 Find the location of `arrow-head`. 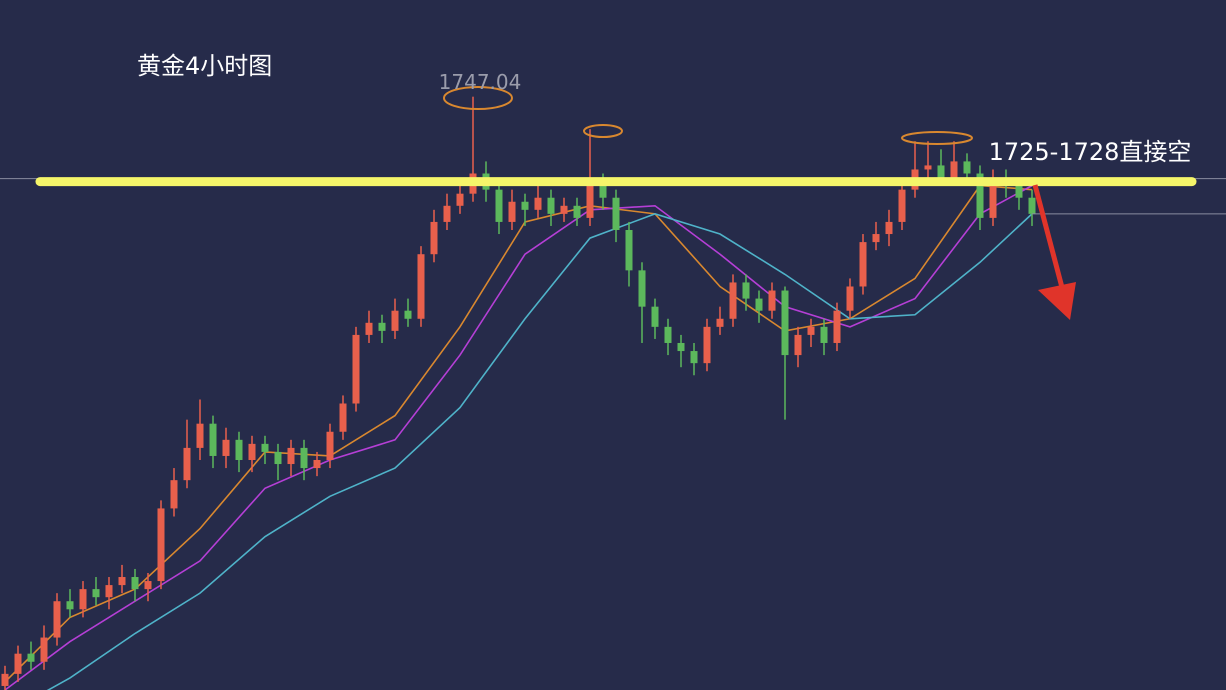

arrow-head is located at coordinates (1057, 301).